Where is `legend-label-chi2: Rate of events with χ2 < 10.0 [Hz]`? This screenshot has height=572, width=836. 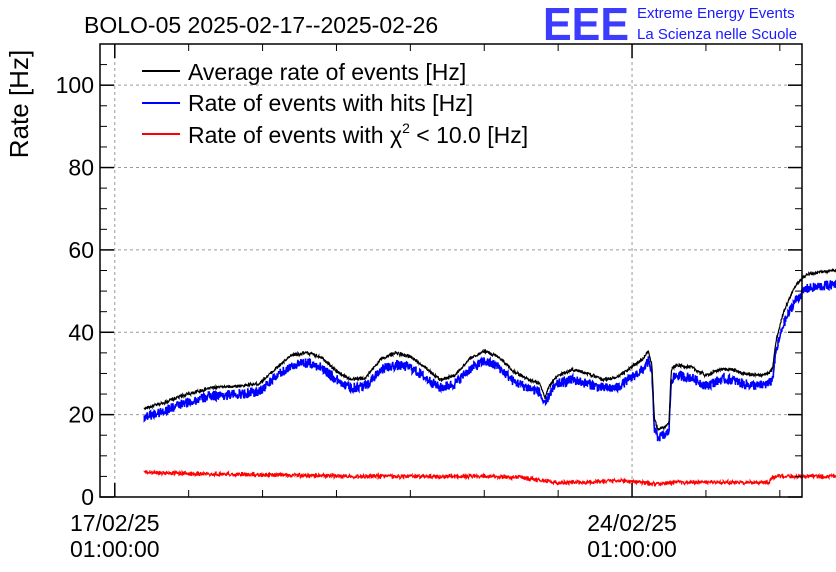
legend-label-chi2: Rate of events with χ2 < 10.0 [Hz] is located at coordinates (358, 134).